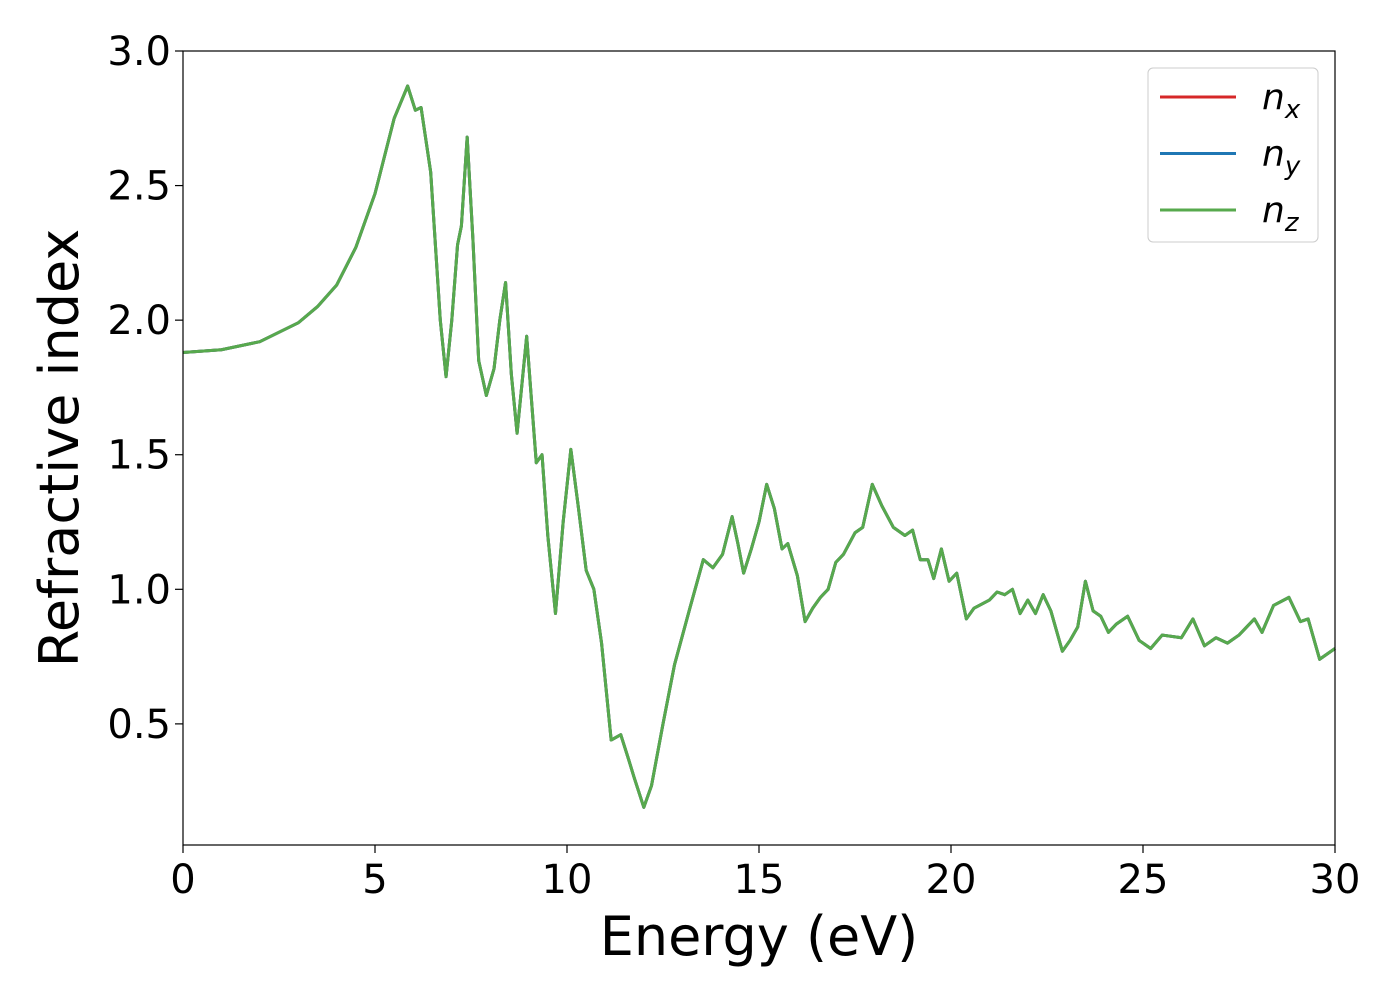 This screenshot has width=1400, height=1000. Describe the element at coordinates (139, 187) in the screenshot. I see `y-tick-label: 2.5` at that location.